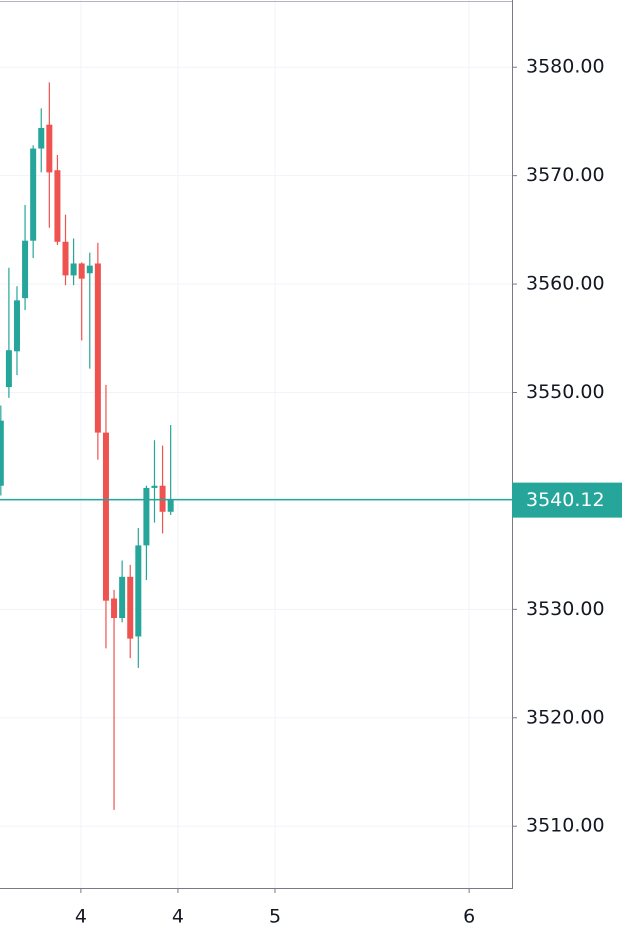  I want to click on y-tick-label: 3560.00, so click(565, 284).